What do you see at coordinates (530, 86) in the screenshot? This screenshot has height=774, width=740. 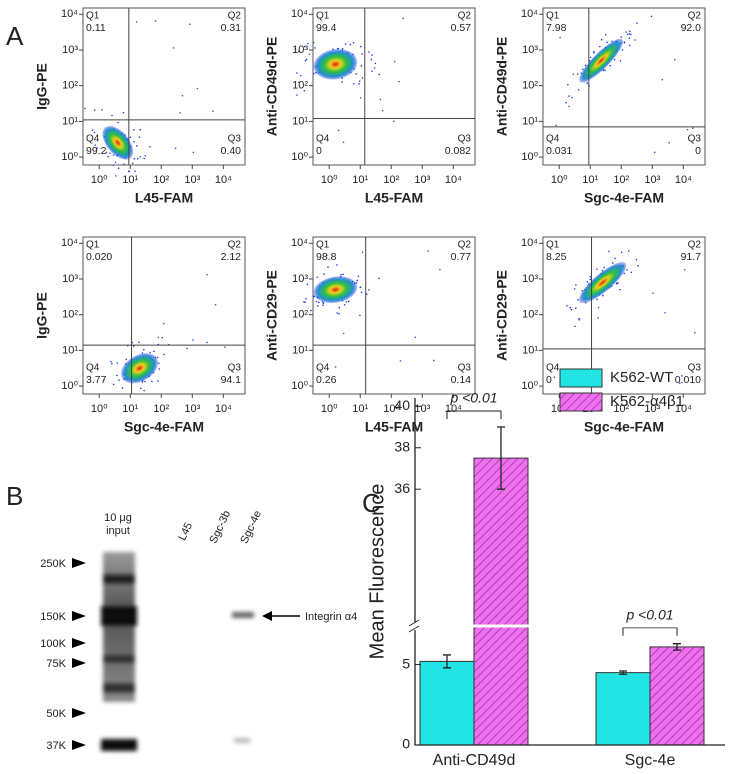 I see `y-tick-label: 10²` at bounding box center [530, 86].